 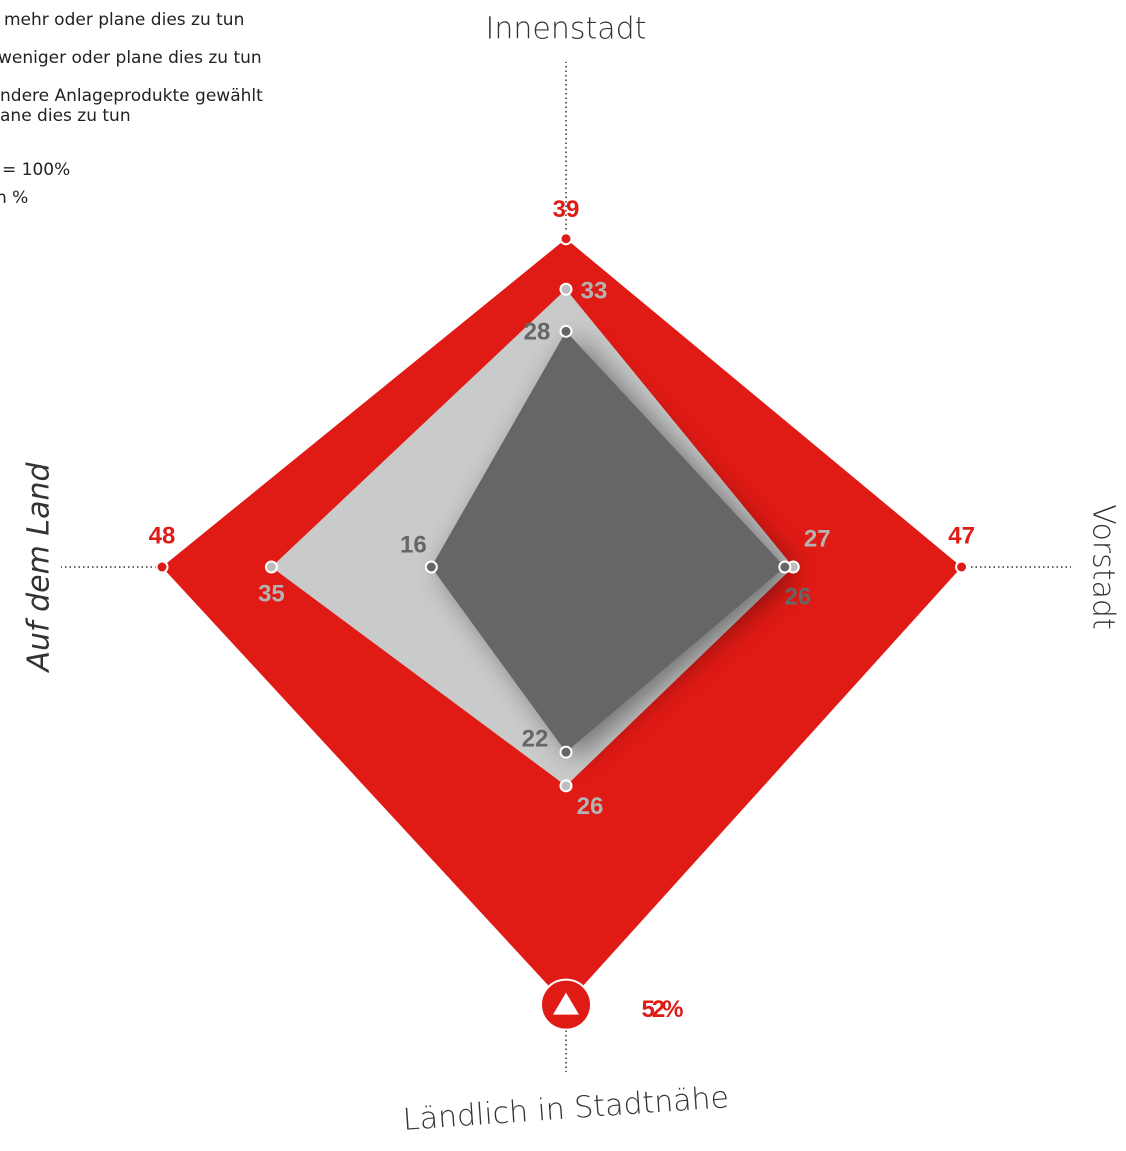 What do you see at coordinates (39, 568) in the screenshot?
I see `axis-label: Auf dem Land` at bounding box center [39, 568].